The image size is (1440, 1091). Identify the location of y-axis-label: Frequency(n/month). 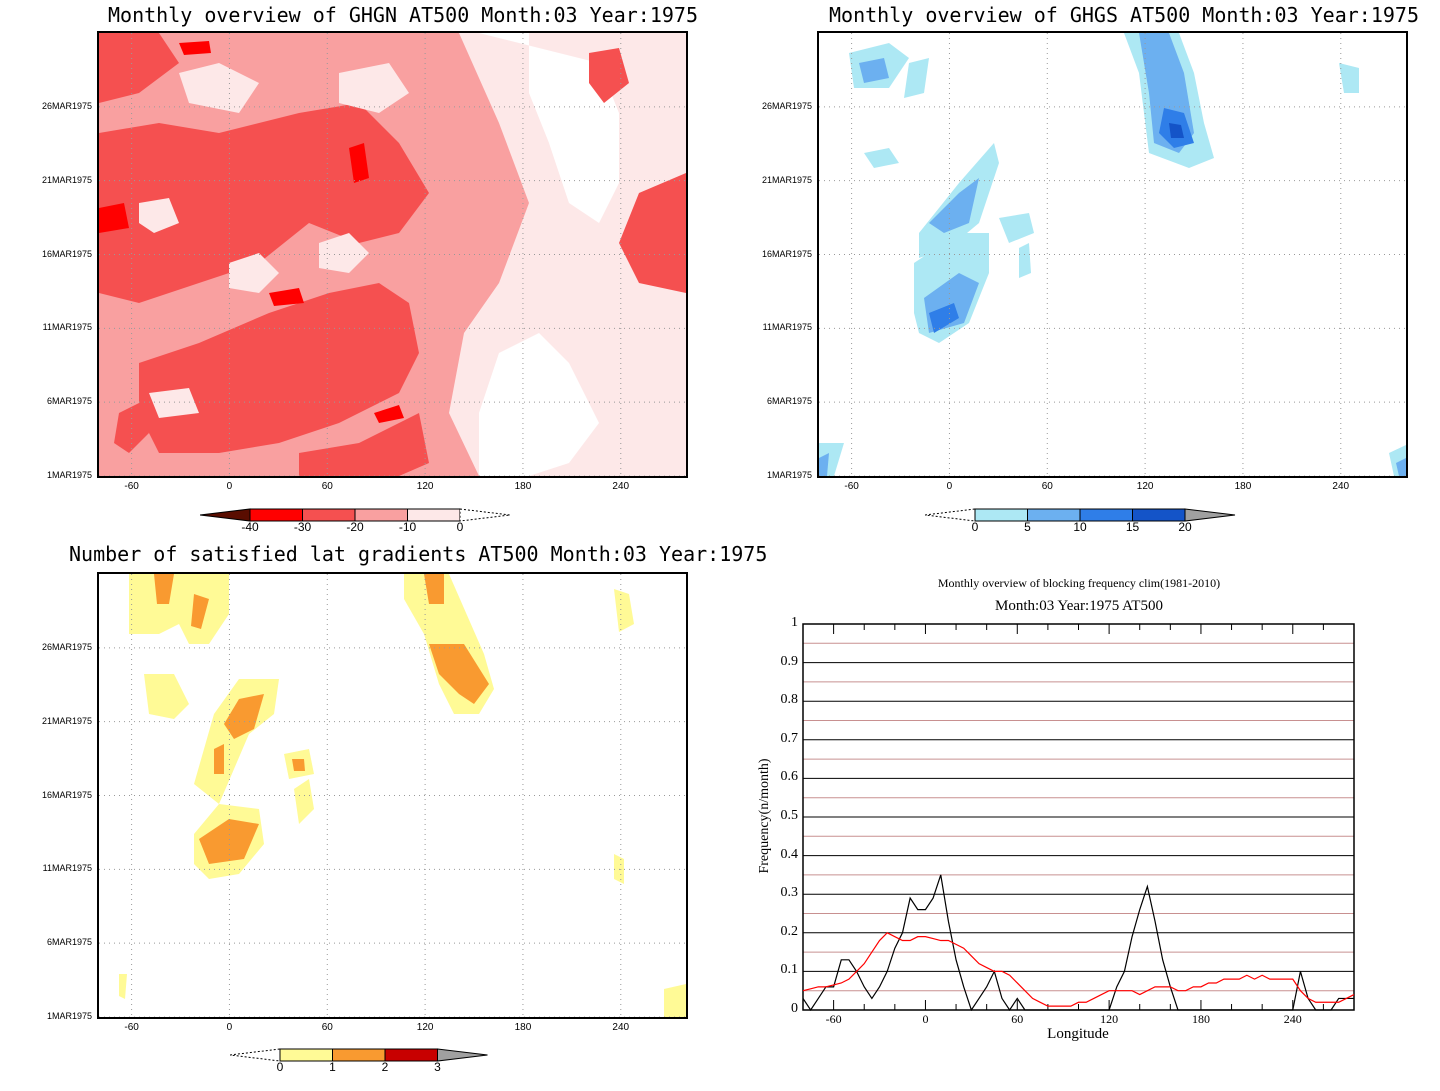
(764, 816).